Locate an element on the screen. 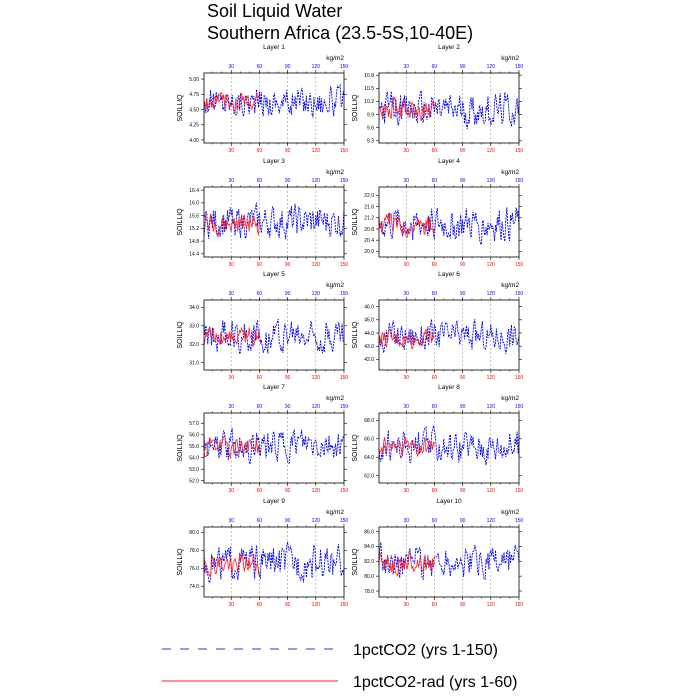 This screenshot has width=700, height=700. y-tick-label: 4.25 is located at coordinates (194, 126).